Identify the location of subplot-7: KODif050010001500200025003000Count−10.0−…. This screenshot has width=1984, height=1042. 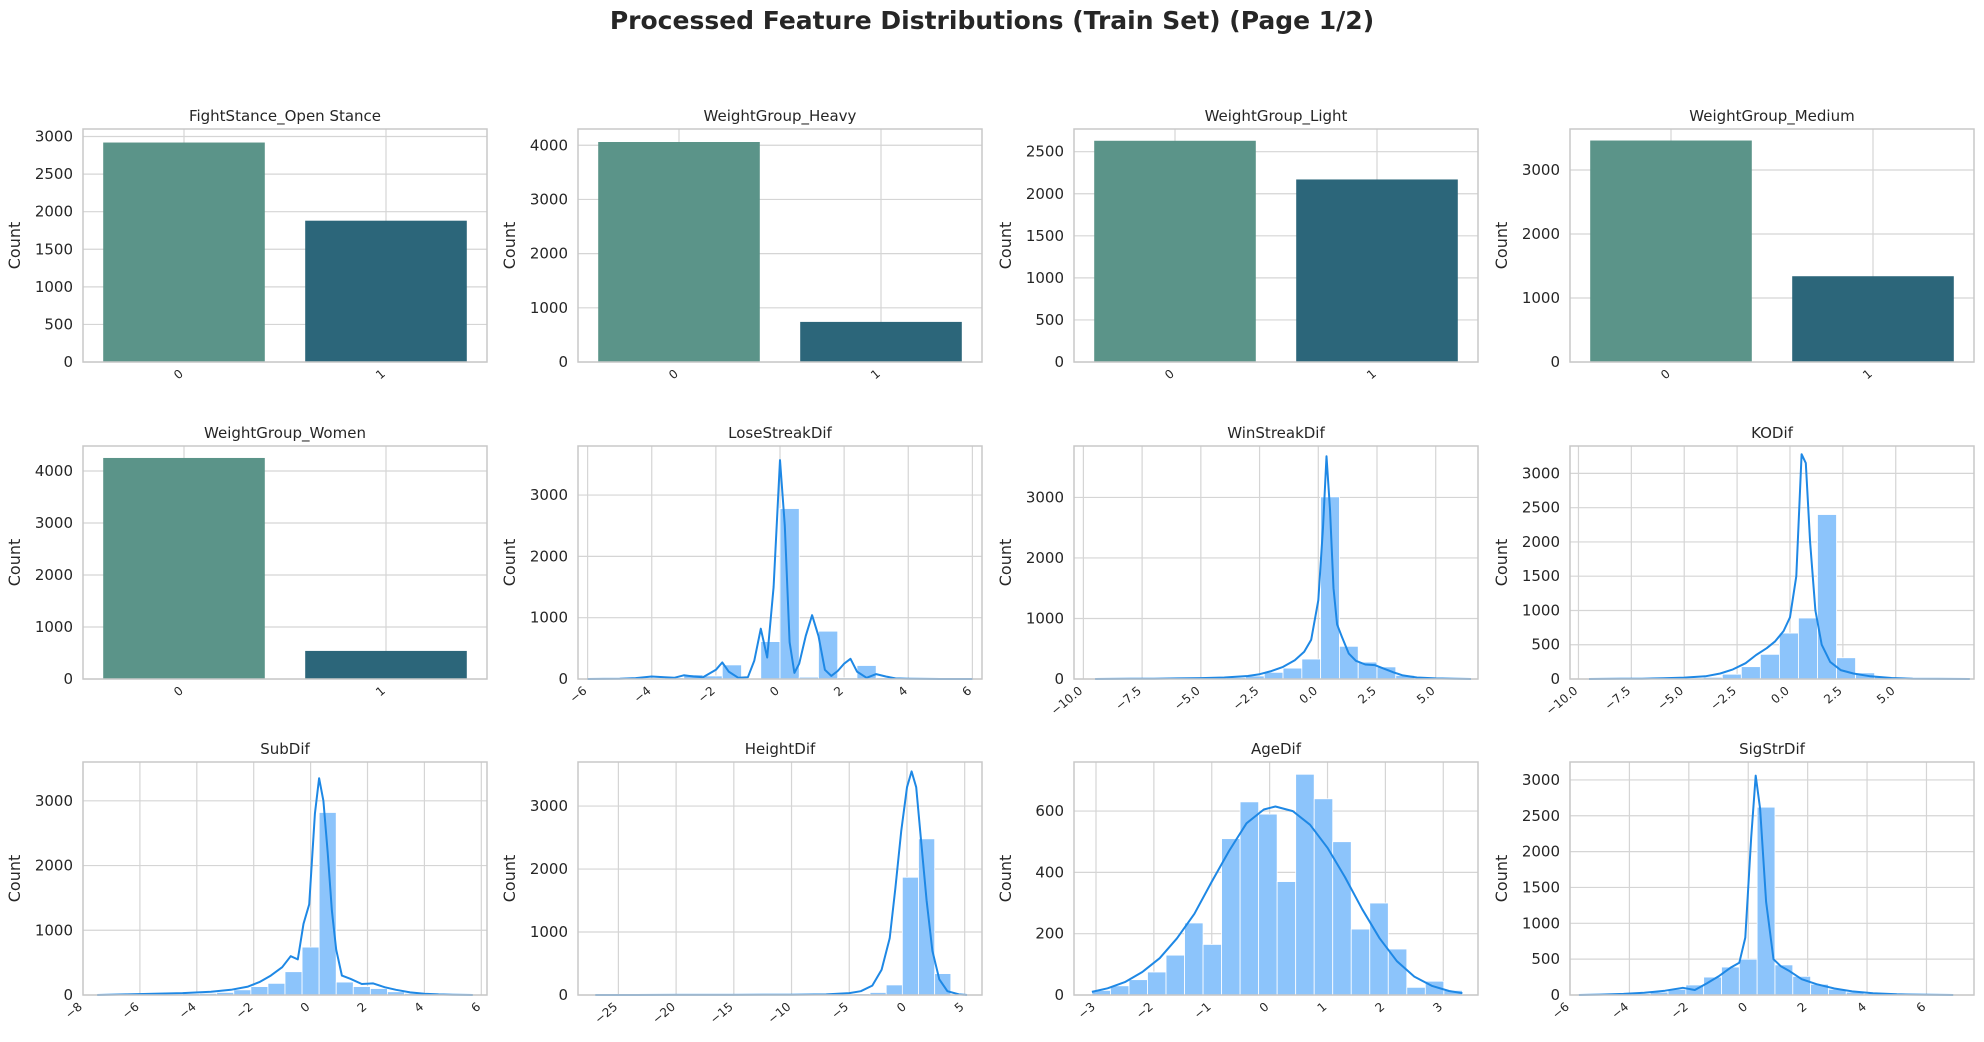
(1733, 571).